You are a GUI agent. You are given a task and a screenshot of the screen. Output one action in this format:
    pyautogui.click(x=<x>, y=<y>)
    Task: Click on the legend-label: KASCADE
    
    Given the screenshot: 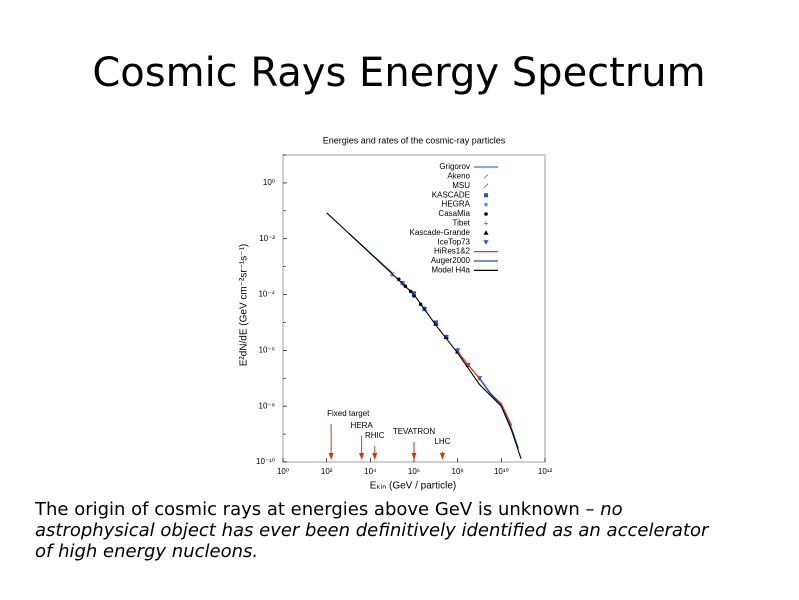 What is the action you would take?
    pyautogui.click(x=451, y=194)
    